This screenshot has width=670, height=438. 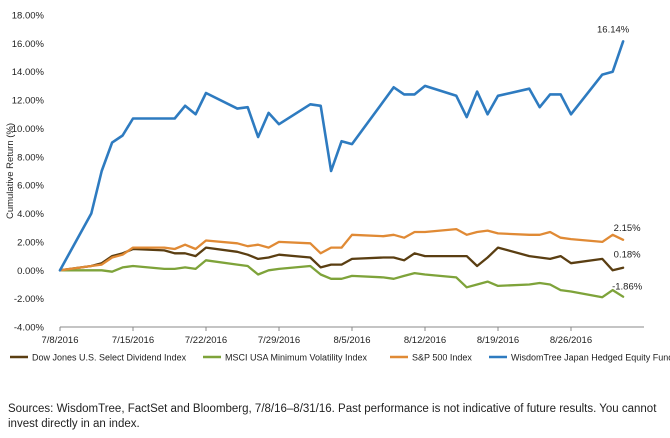 What do you see at coordinates (60, 340) in the screenshot?
I see `x-tick-label: 7/8/2016` at bounding box center [60, 340].